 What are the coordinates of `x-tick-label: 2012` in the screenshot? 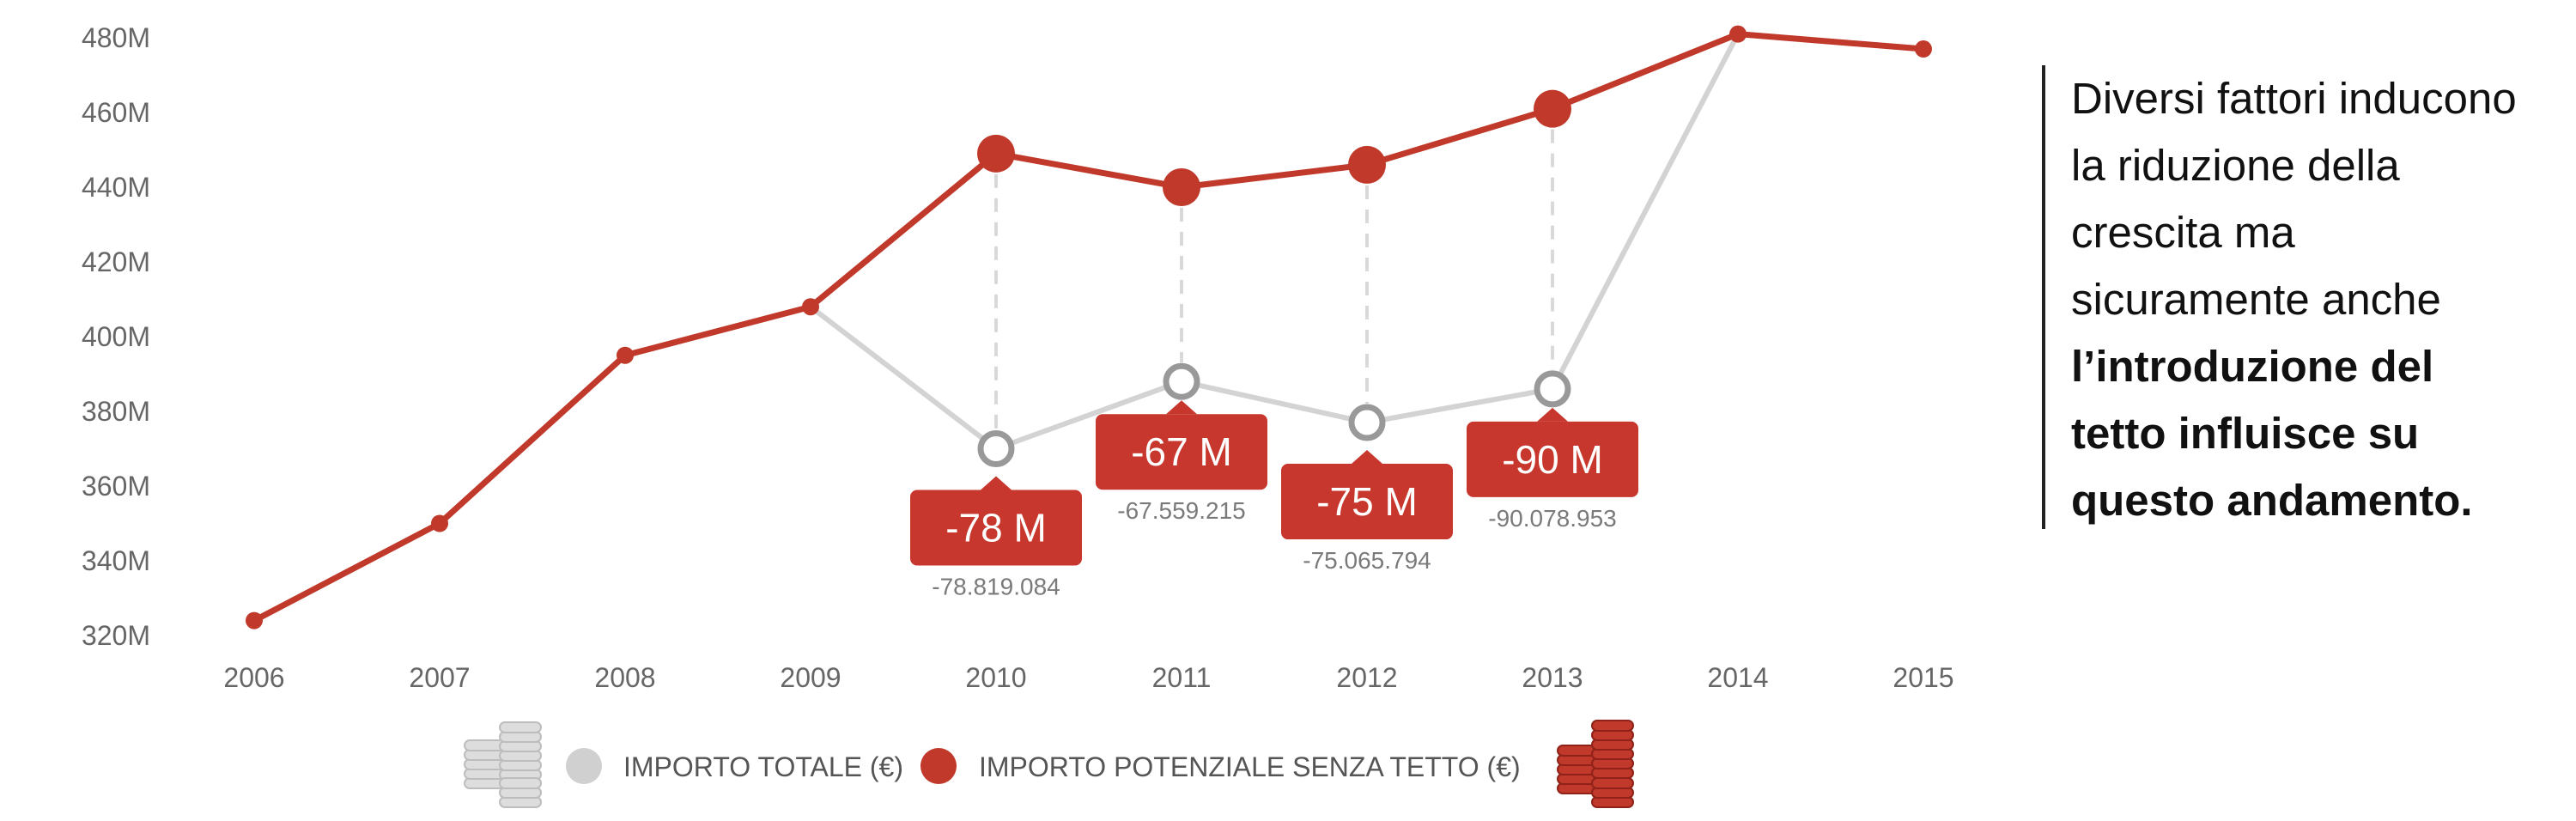 It's located at (1367, 677).